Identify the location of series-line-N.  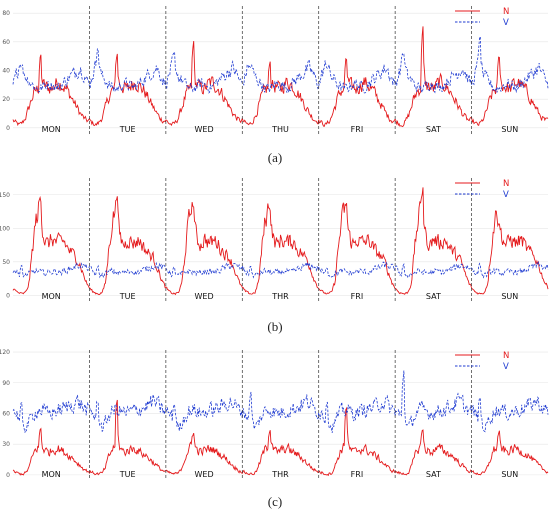
(280, 438).